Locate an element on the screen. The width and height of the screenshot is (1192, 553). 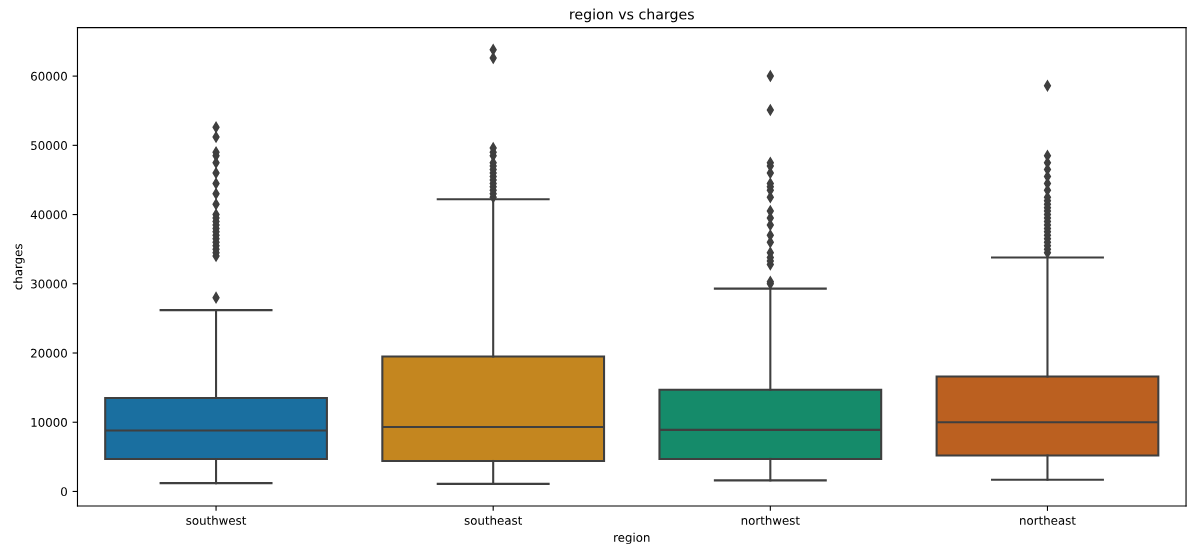
x-tick-label: southwest is located at coordinates (216, 520).